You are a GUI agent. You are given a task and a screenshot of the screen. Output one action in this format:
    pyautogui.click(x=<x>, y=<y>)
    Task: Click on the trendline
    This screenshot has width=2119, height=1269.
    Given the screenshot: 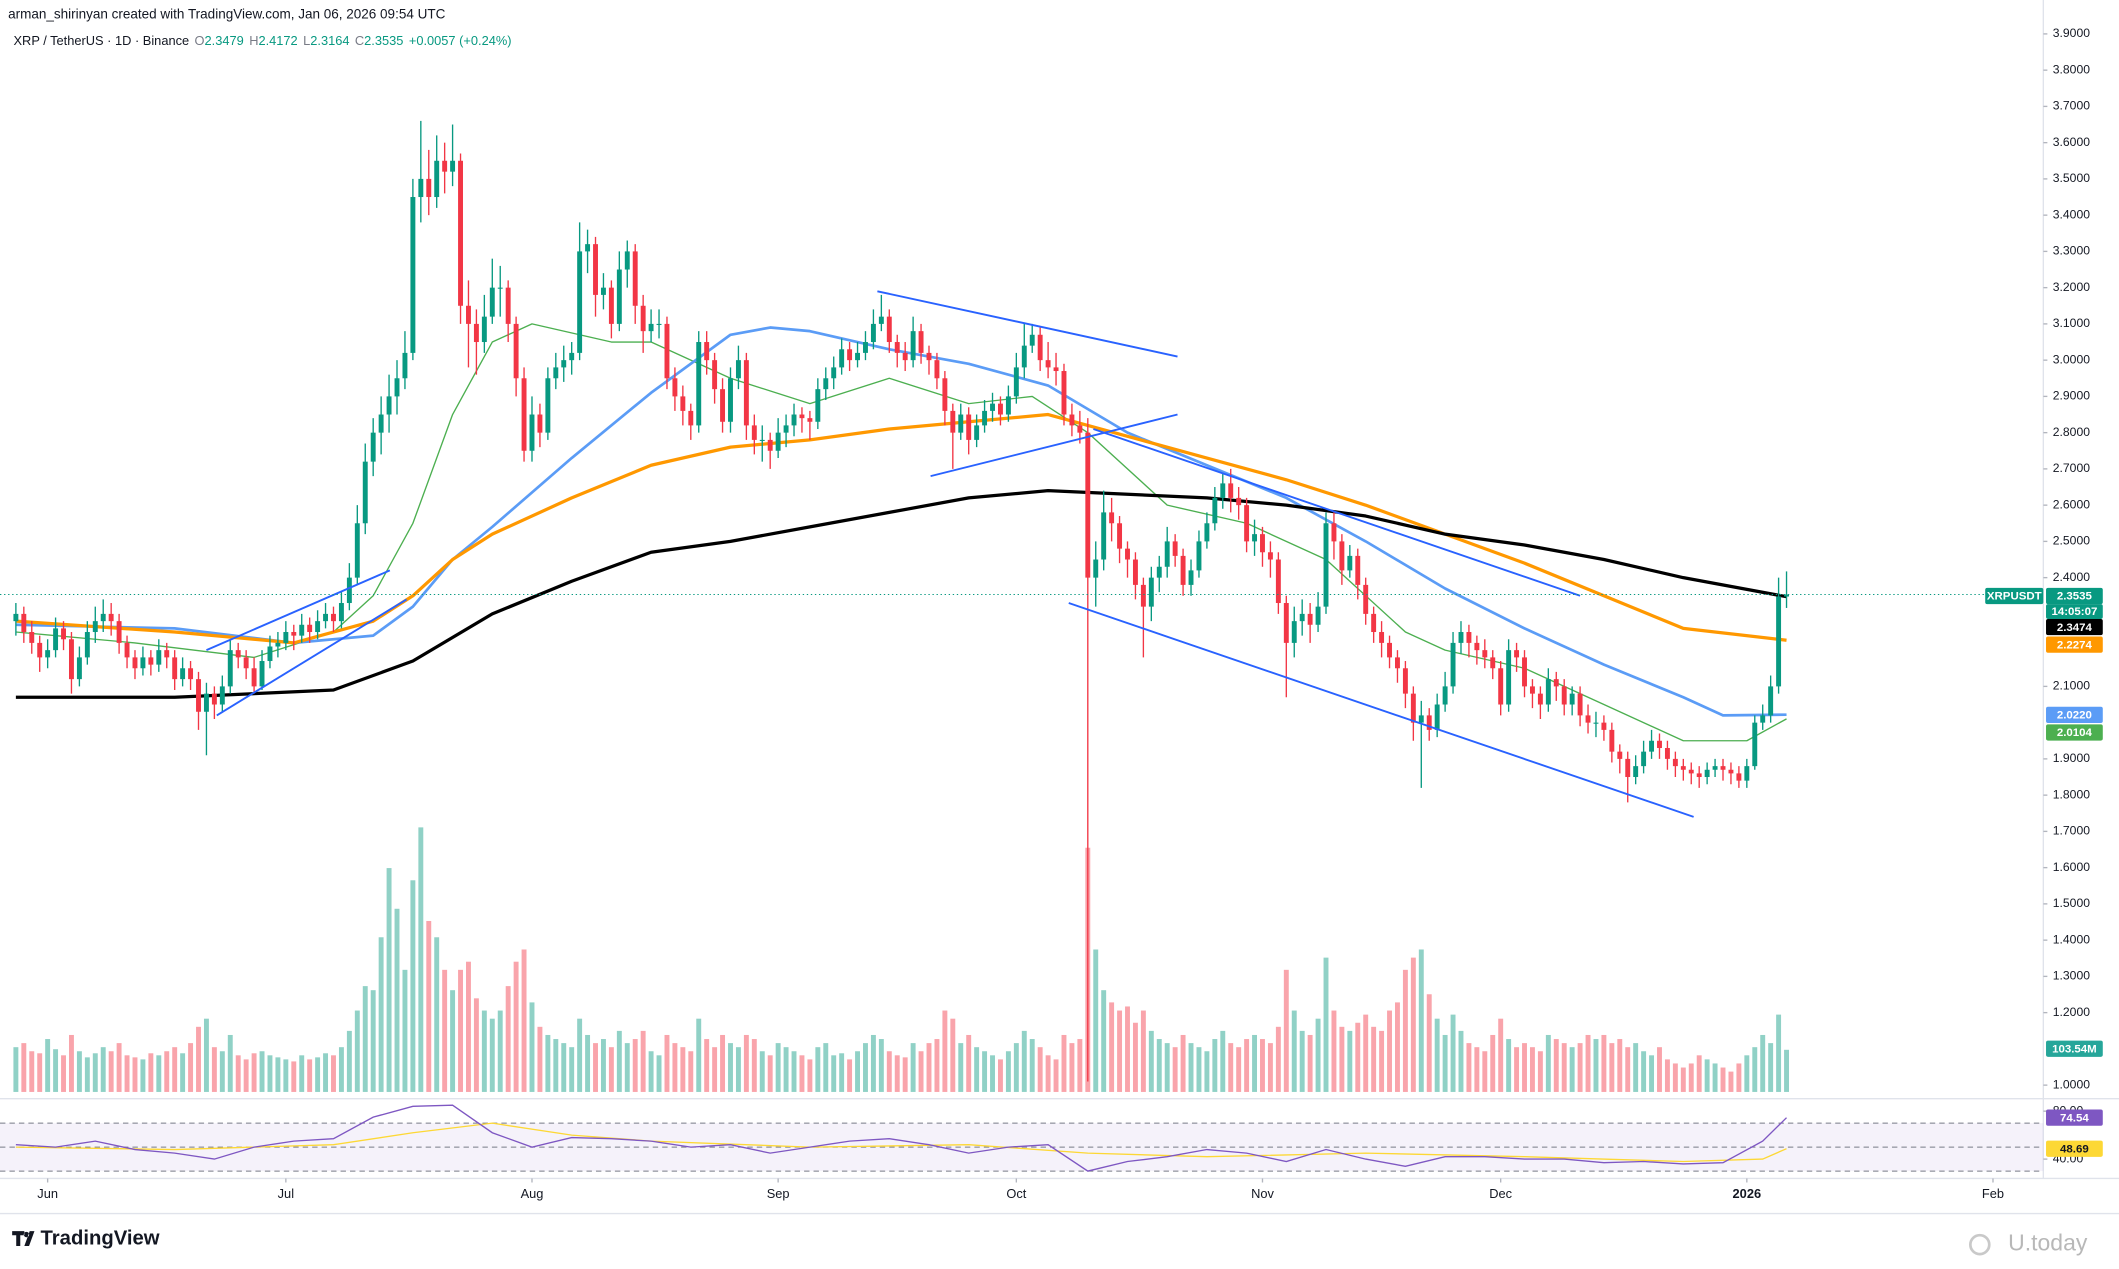 What is the action you would take?
    pyautogui.click(x=312, y=657)
    